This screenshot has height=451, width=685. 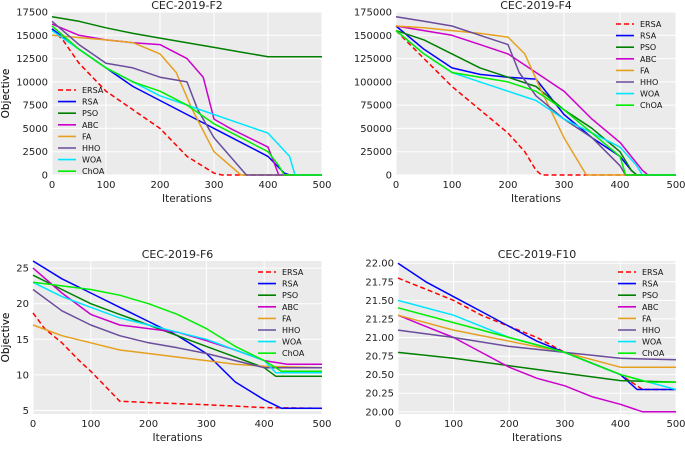 I want to click on y-tick-label: 15, so click(x=22, y=340).